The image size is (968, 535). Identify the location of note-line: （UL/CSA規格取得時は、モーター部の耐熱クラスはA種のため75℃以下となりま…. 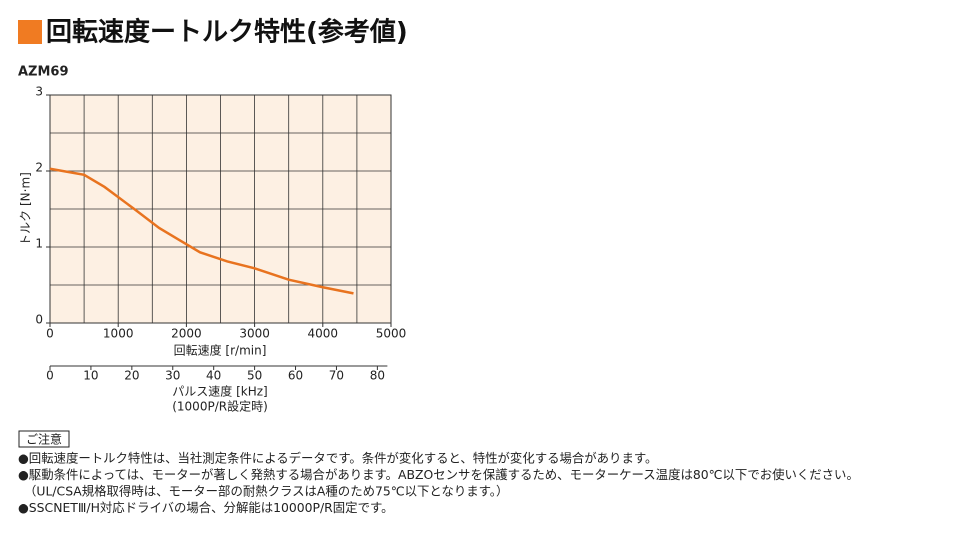
(266, 491).